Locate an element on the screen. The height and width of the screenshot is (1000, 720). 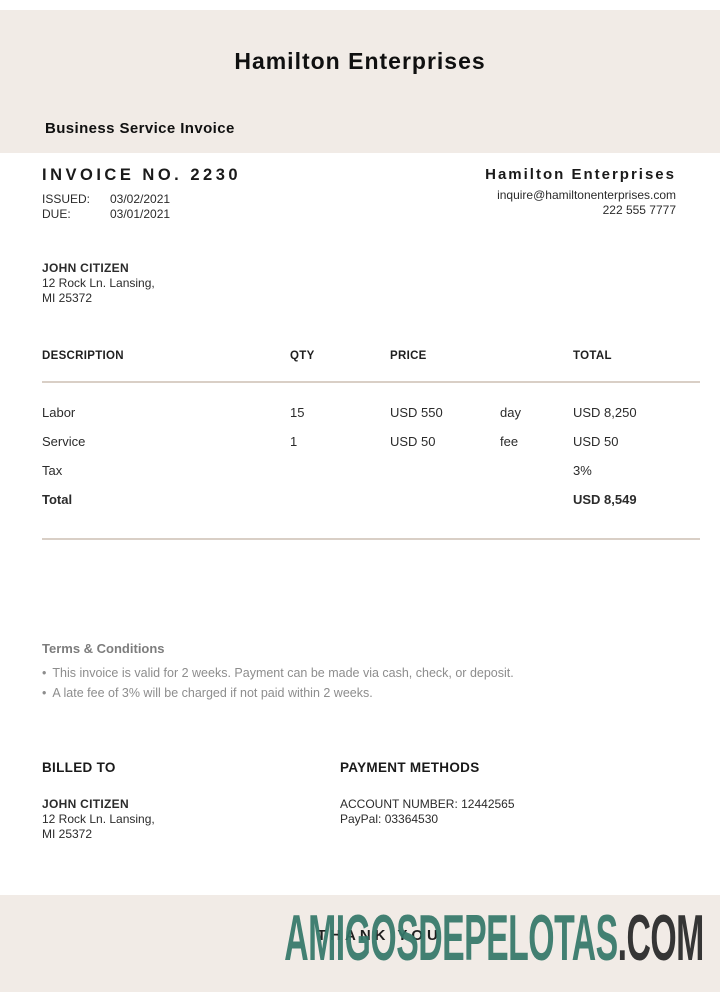
footer-band: THANK YOU AMIGOSDEPELOTAS.COM is located at coordinates (360, 943).